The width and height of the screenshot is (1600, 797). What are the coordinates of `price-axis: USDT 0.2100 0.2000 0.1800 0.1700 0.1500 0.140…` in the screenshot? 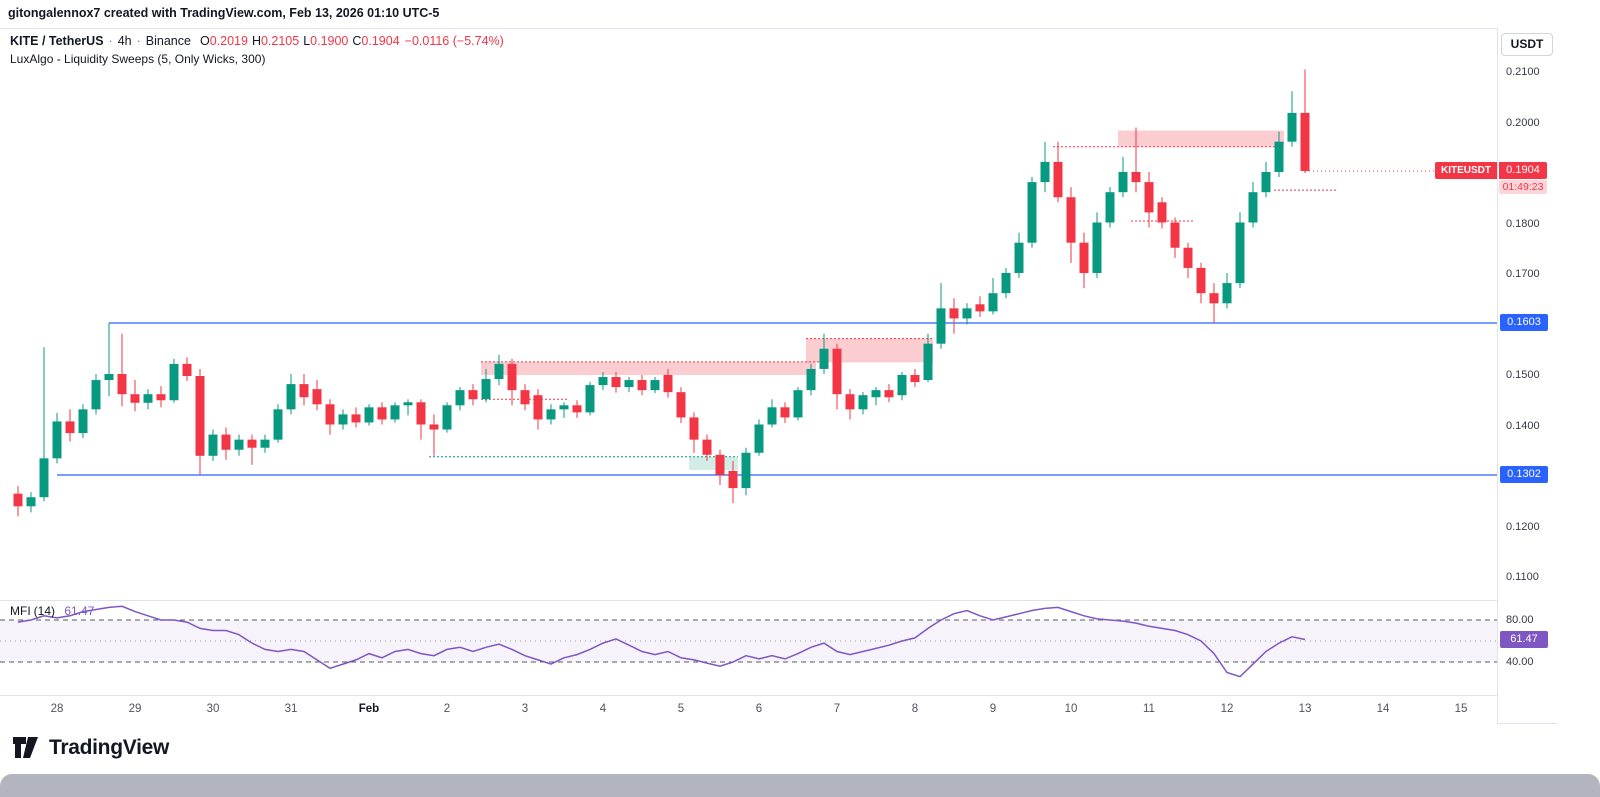 It's located at (1527, 375).